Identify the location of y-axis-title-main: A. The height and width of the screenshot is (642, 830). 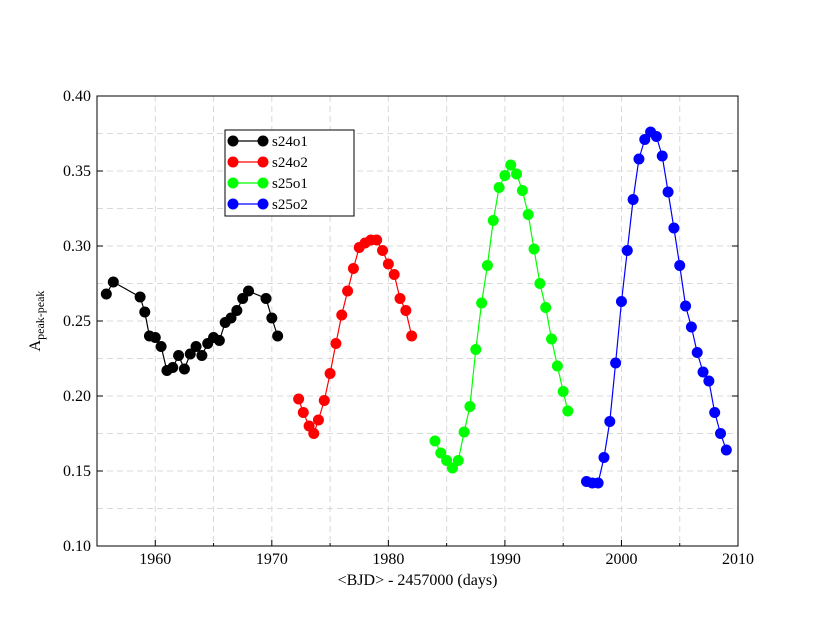
(35, 345).